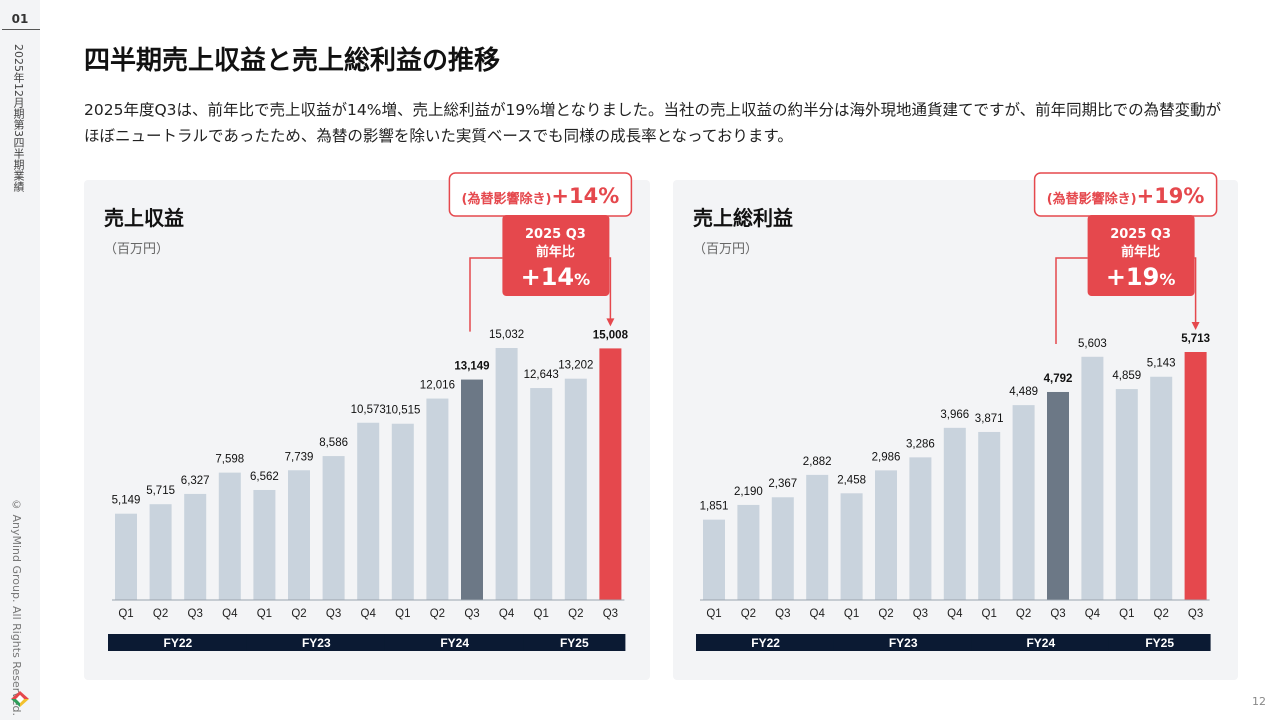  I want to click on yoy-callout-box, so click(1141, 255).